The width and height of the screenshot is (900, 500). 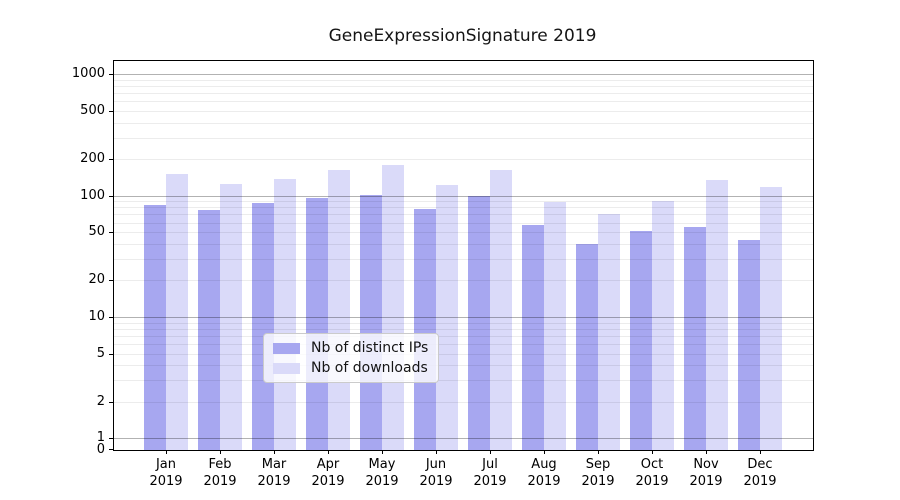 What do you see at coordinates (652, 473) in the screenshot?
I see `x-tick-label-oct: Oct 2019` at bounding box center [652, 473].